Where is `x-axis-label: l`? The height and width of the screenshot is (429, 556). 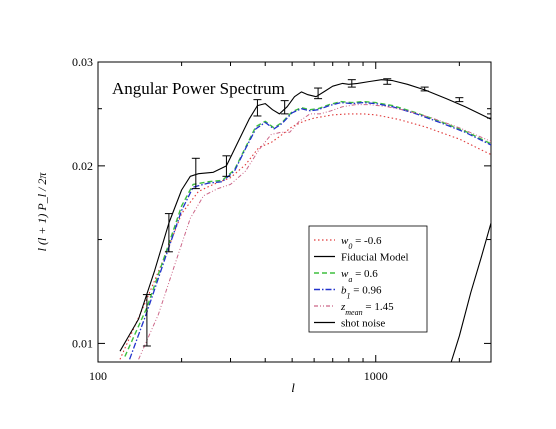 x-axis-label: l is located at coordinates (293, 387).